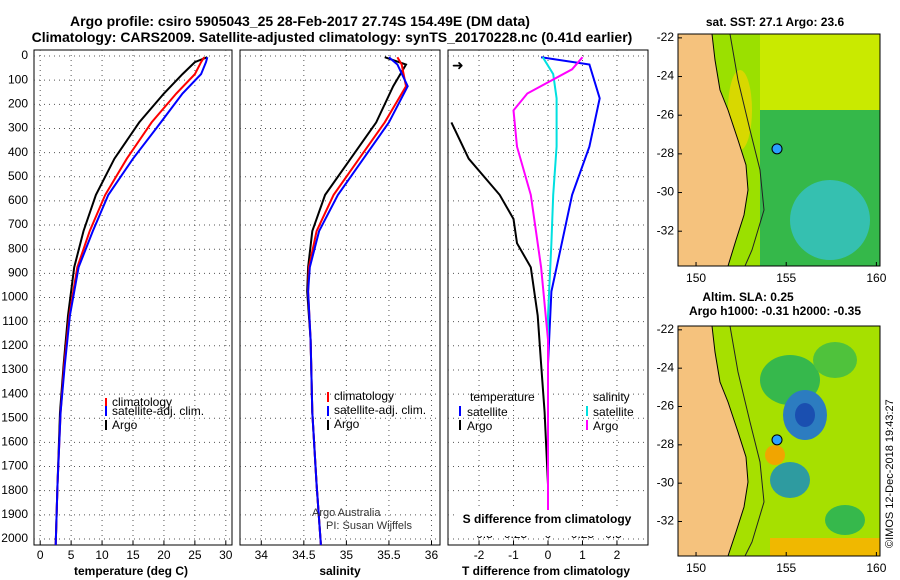  What do you see at coordinates (14, 417) in the screenshot?
I see `depth-tick-label: 1500` at bounding box center [14, 417].